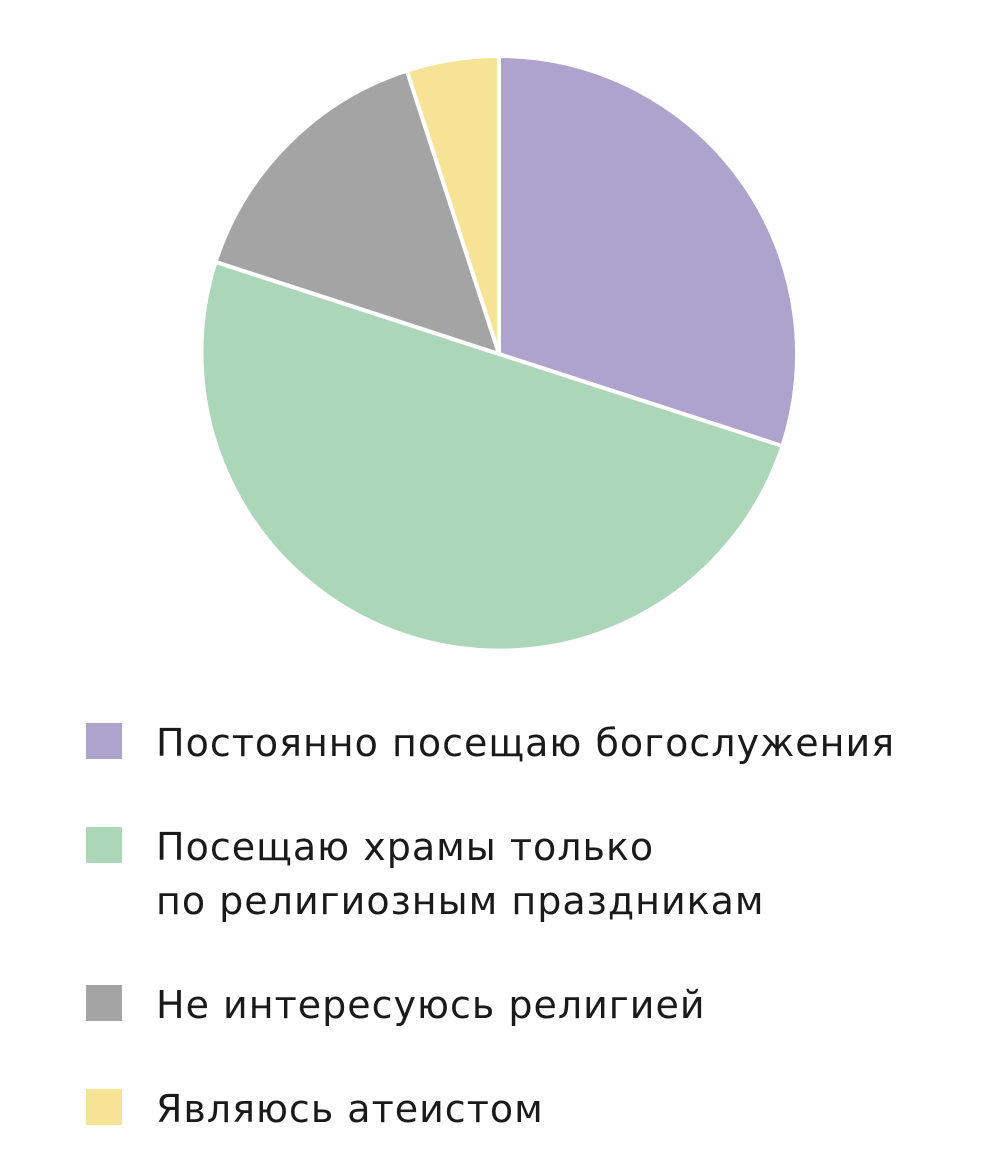 This screenshot has height=1174, width=998. Describe the element at coordinates (648, 251) in the screenshot. I see `slice-regular-attendance` at that location.